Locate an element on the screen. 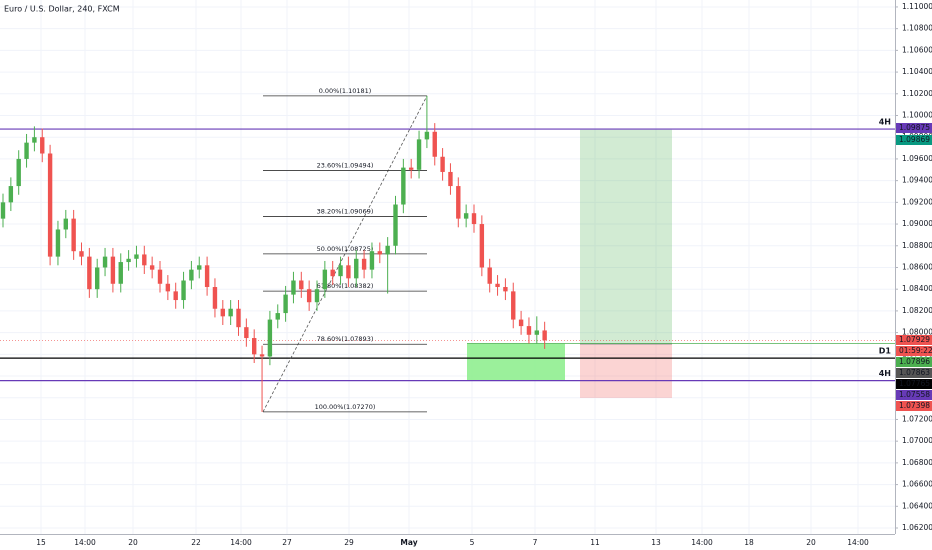 The height and width of the screenshot is (550, 932). y-tick-label: 1.06800 is located at coordinates (917, 462).